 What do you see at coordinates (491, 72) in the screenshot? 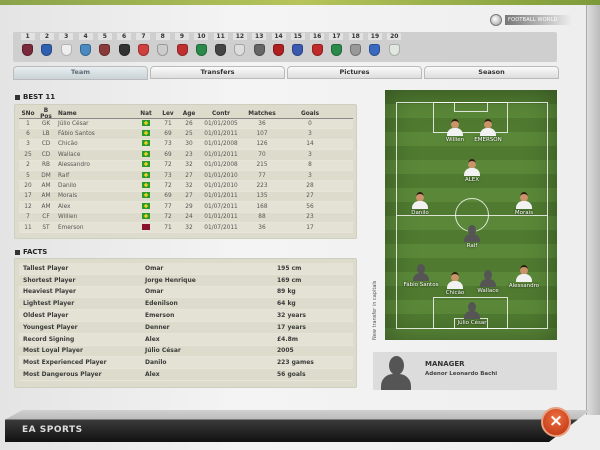
I see `tab-season: Season` at bounding box center [491, 72].